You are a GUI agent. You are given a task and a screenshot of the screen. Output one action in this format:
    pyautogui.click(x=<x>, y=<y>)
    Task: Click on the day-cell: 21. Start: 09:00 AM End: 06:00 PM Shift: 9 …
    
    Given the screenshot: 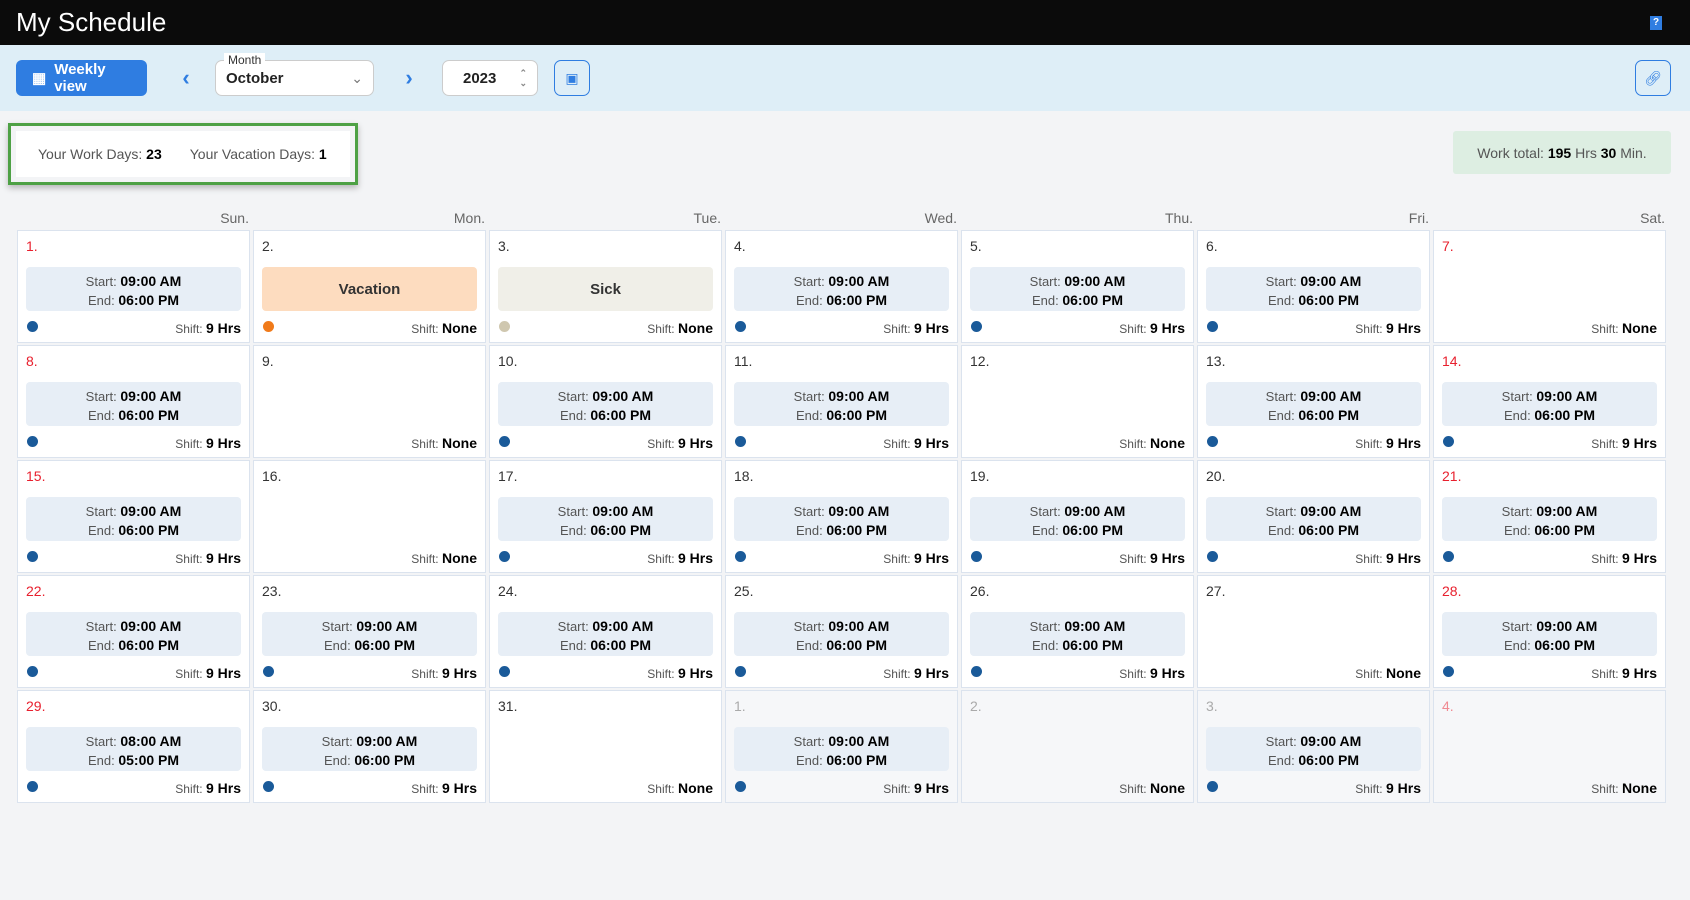 What is the action you would take?
    pyautogui.click(x=1549, y=516)
    